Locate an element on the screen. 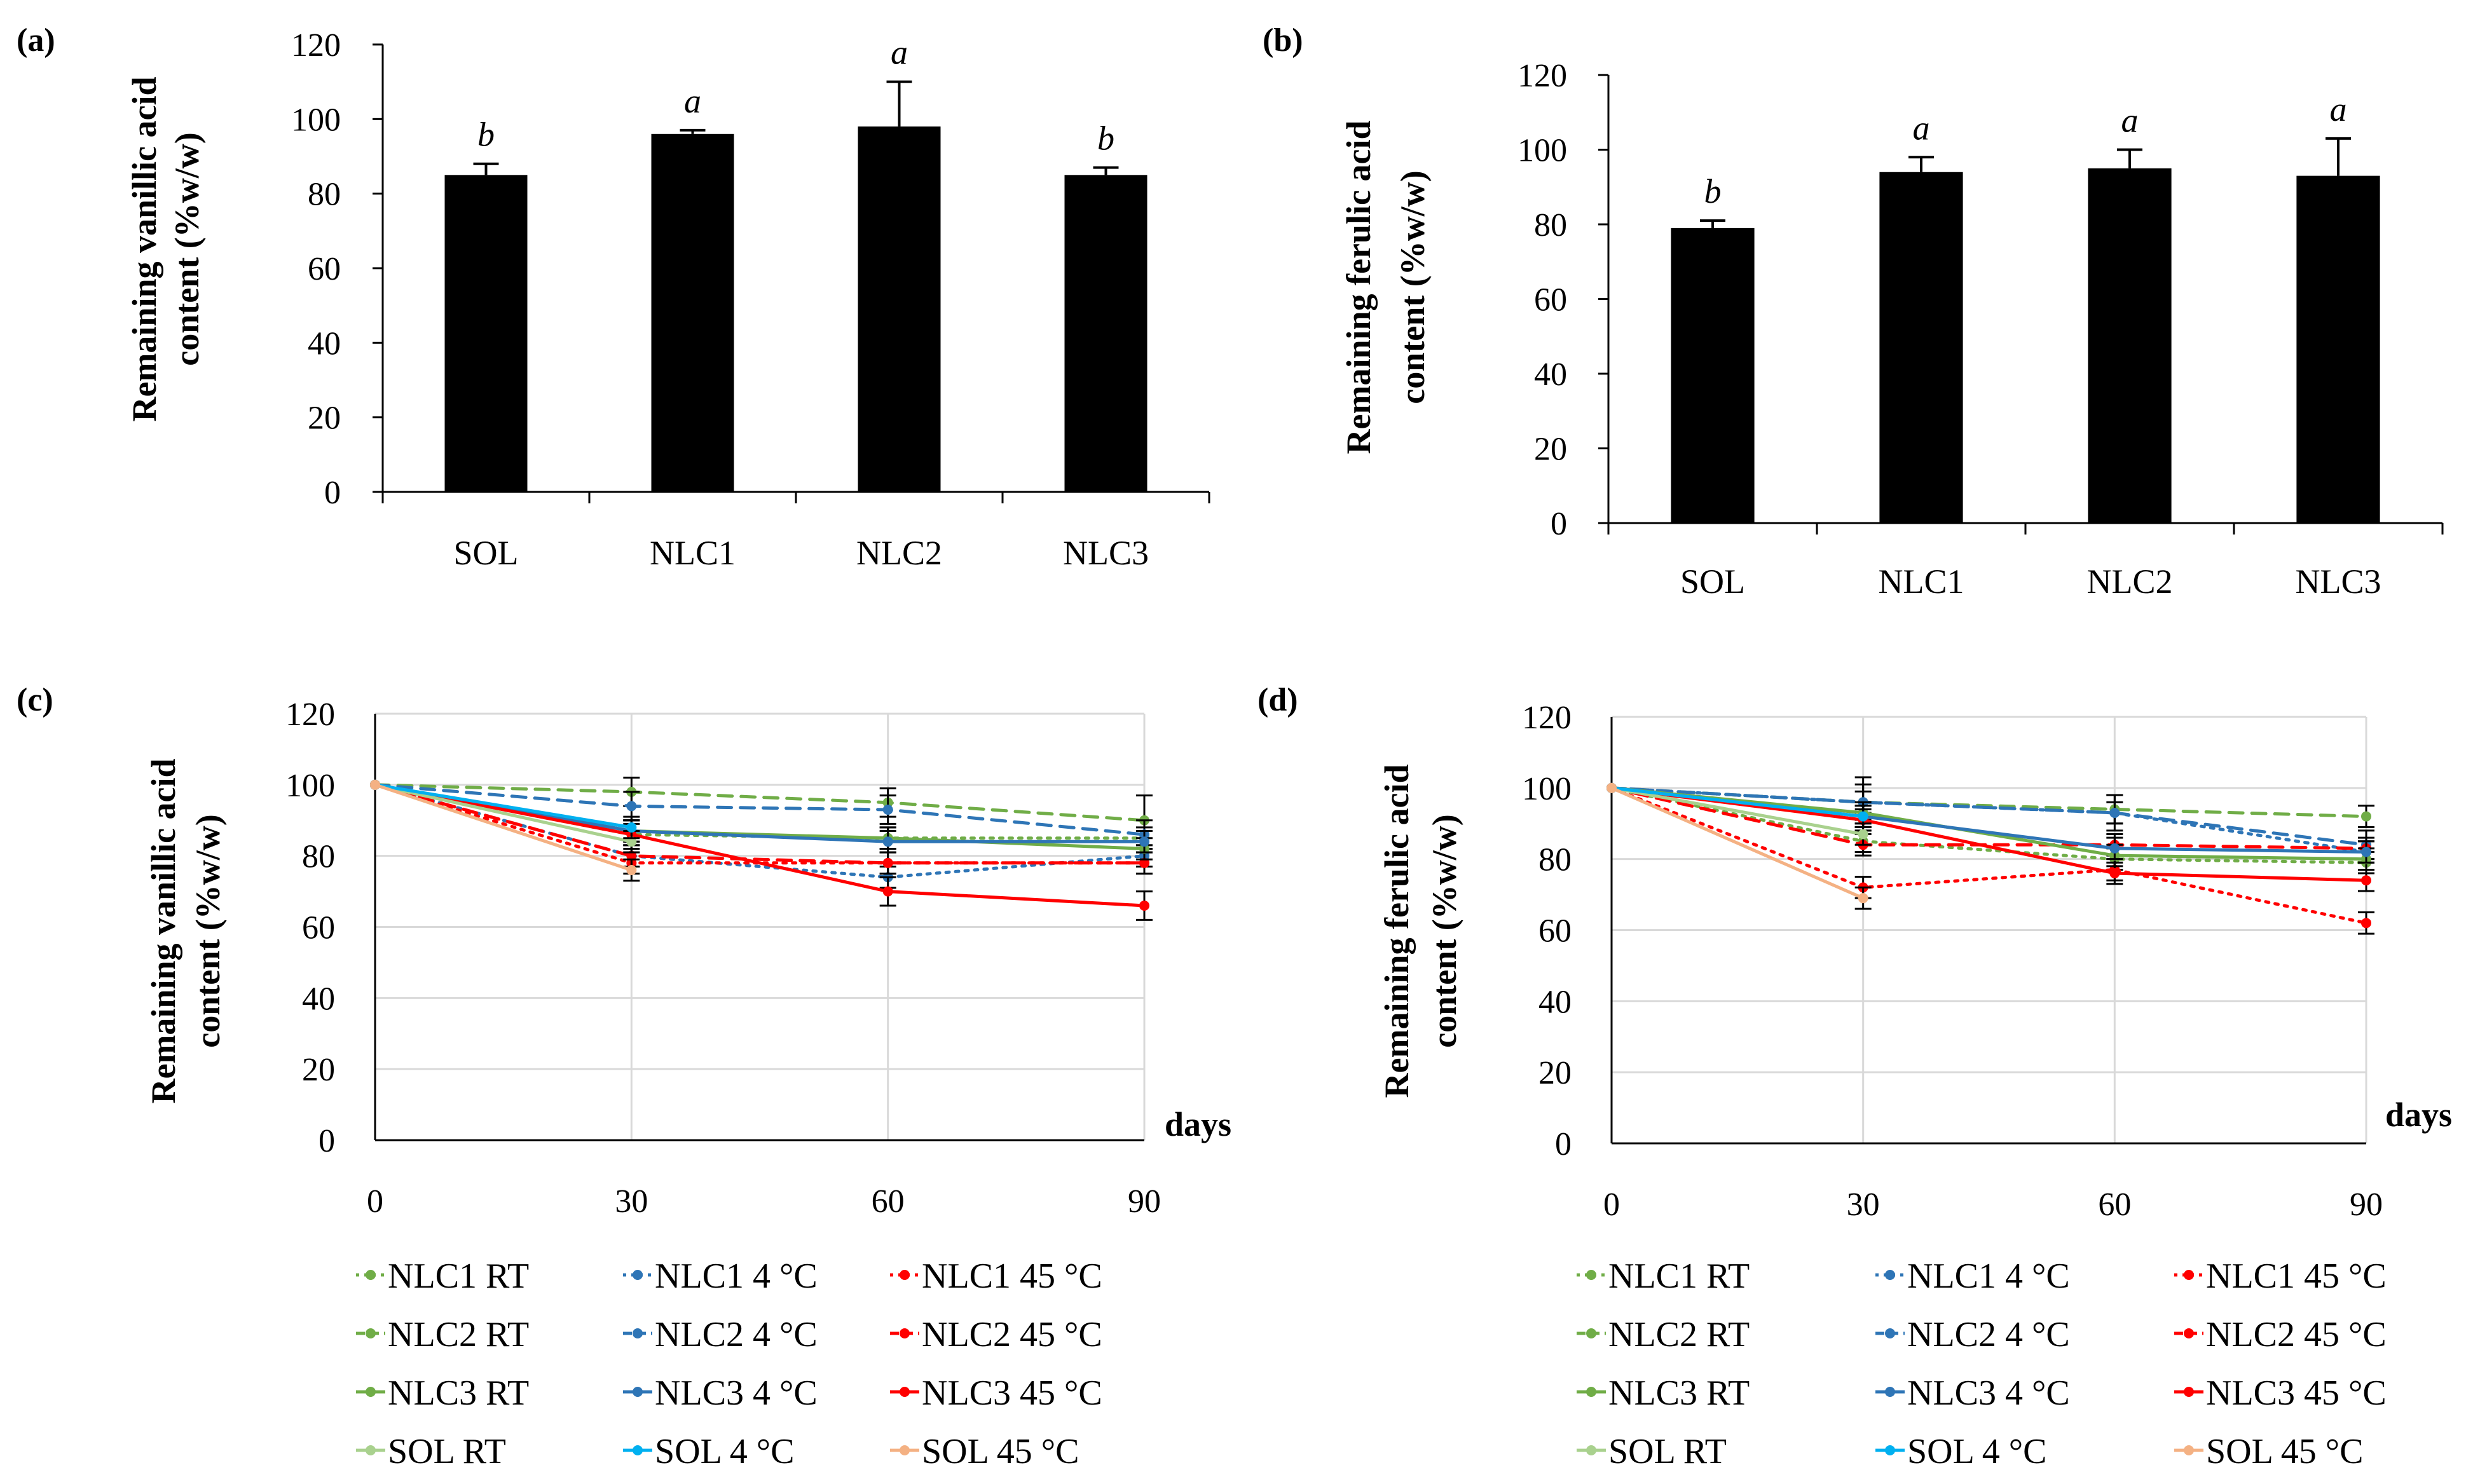  data-point-nlc2-rt is located at coordinates (2366, 817).